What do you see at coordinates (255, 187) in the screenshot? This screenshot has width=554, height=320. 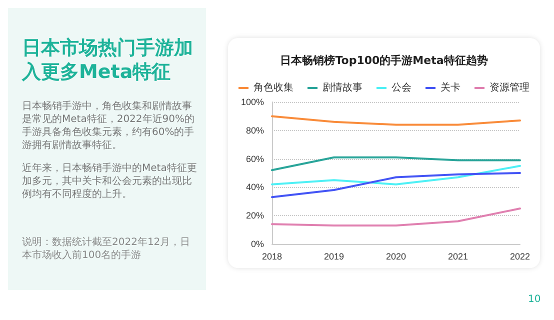 I see `y-tick-label: 40%` at bounding box center [255, 187].